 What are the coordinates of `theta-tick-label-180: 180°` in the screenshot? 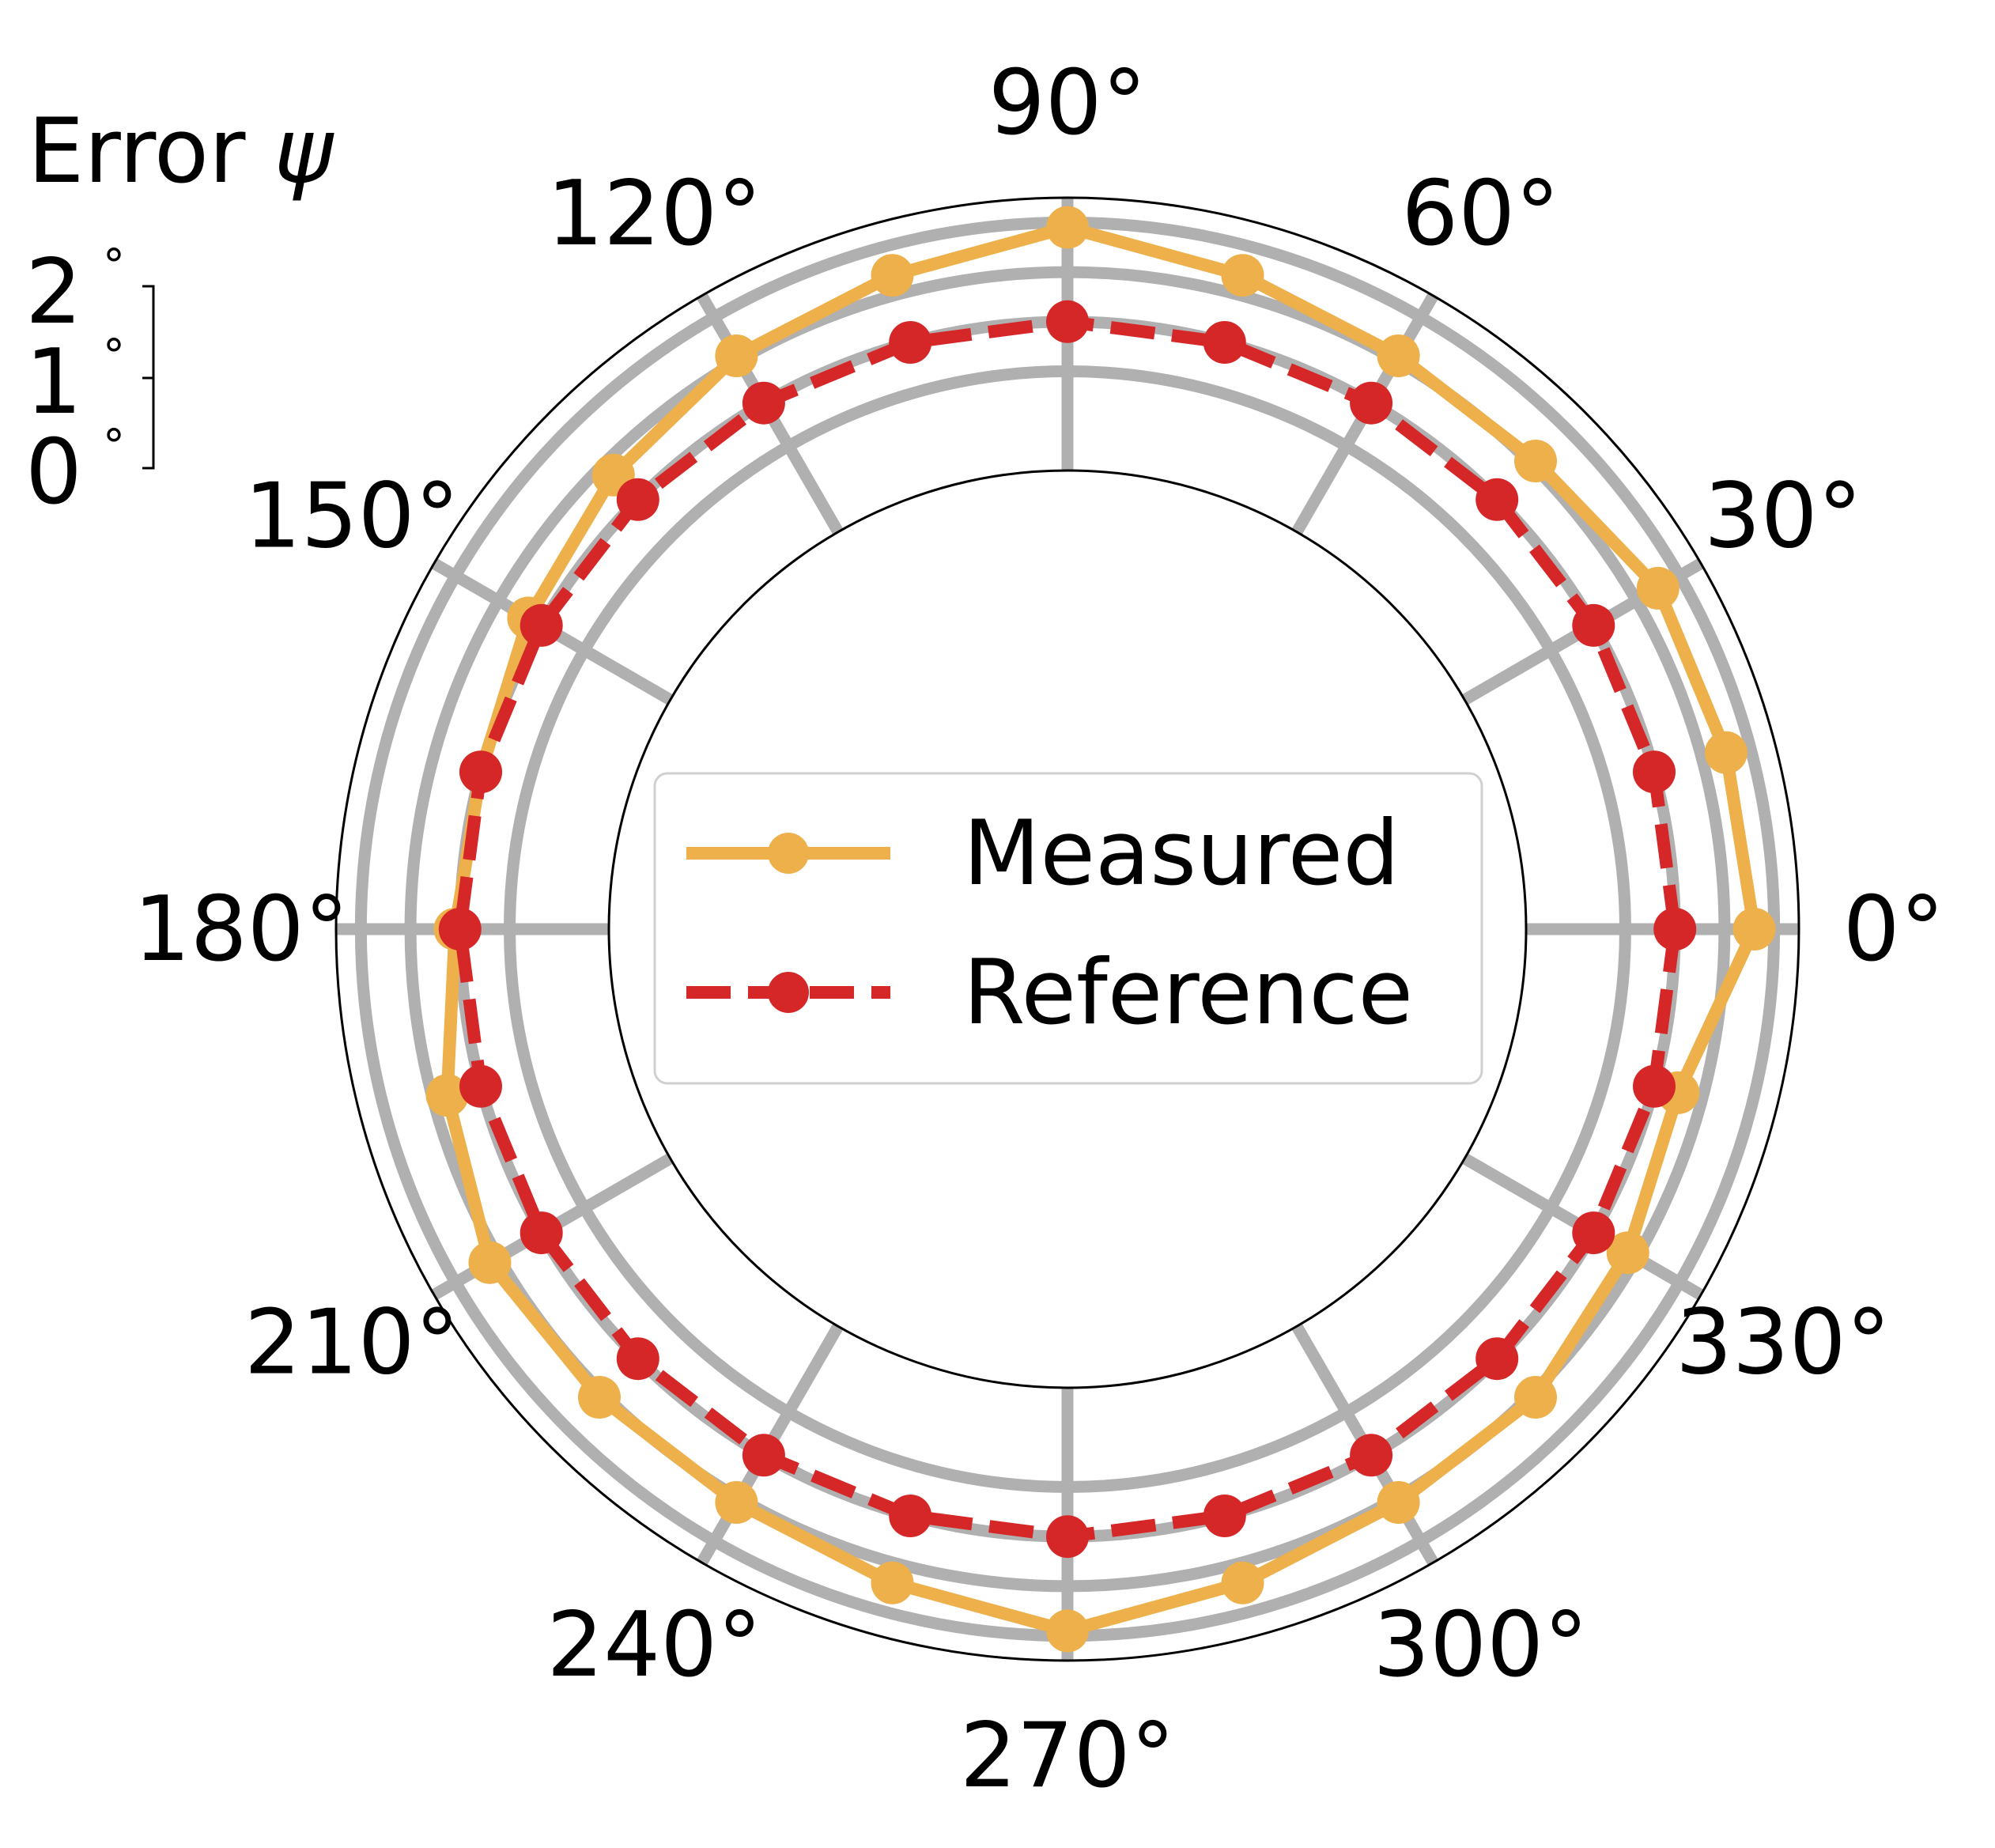 It's located at (241, 929).